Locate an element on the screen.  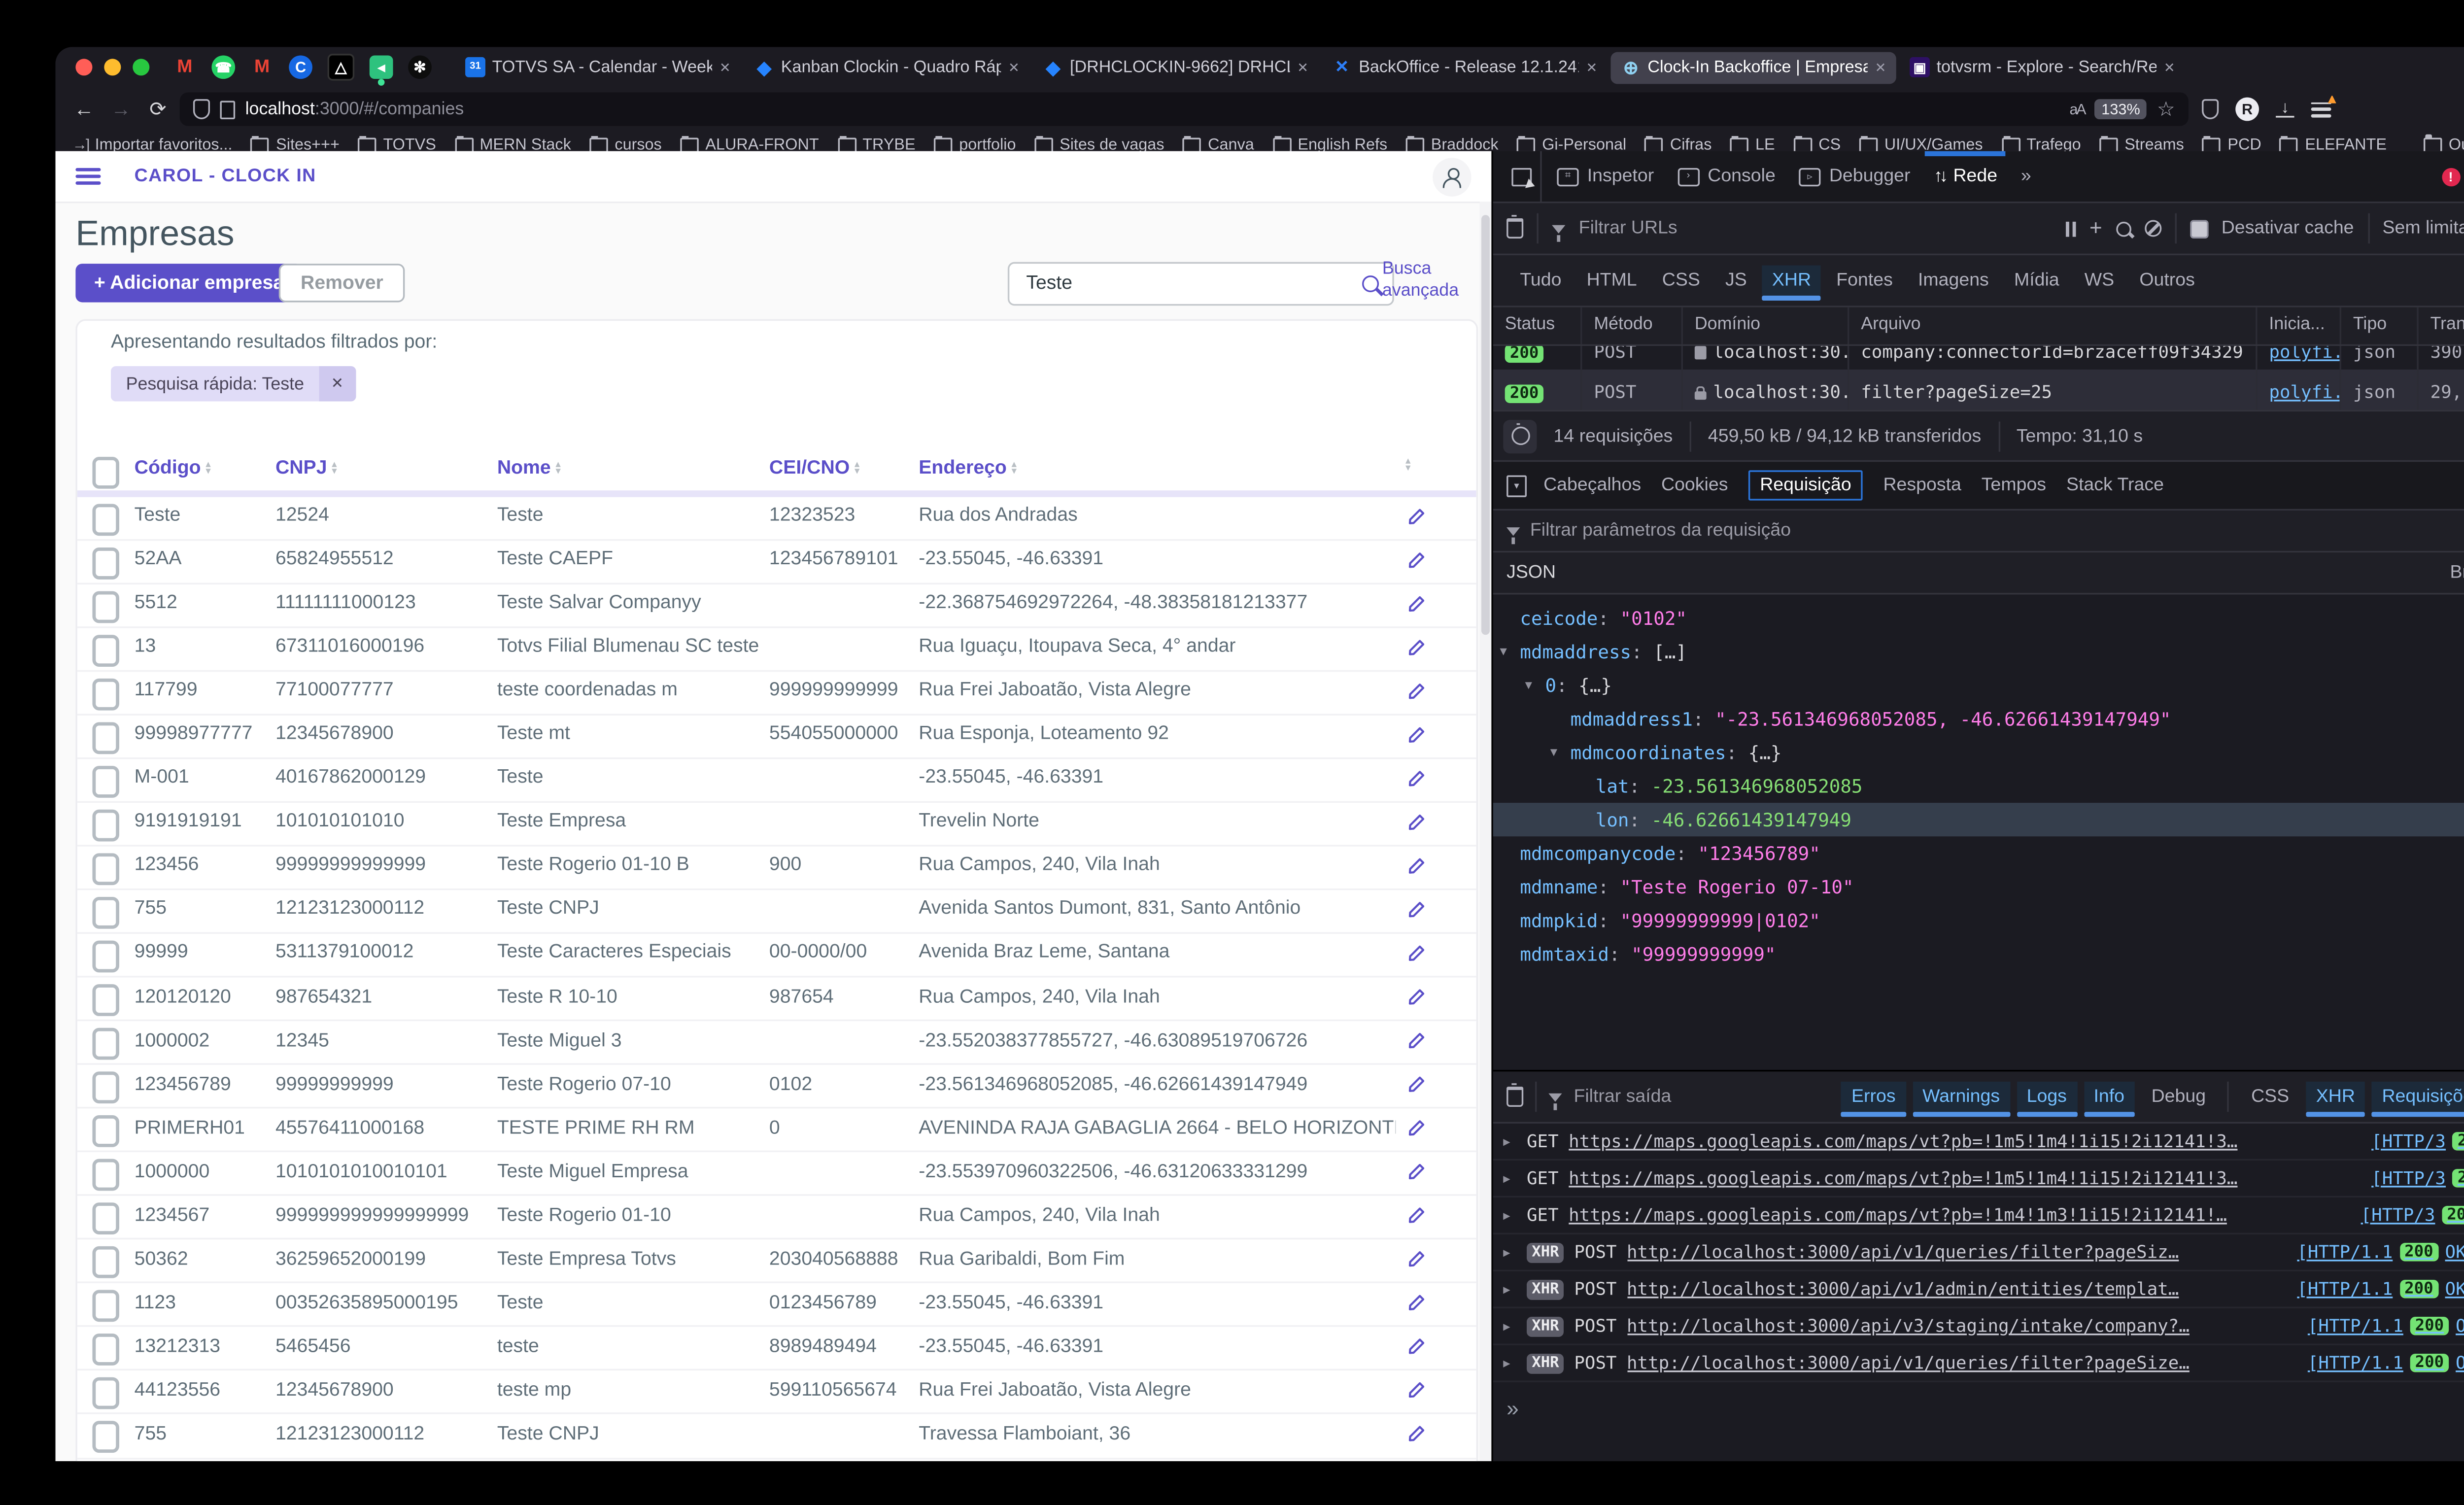
column-sort-icon: ▴ ▾ is located at coordinates (1408, 465).